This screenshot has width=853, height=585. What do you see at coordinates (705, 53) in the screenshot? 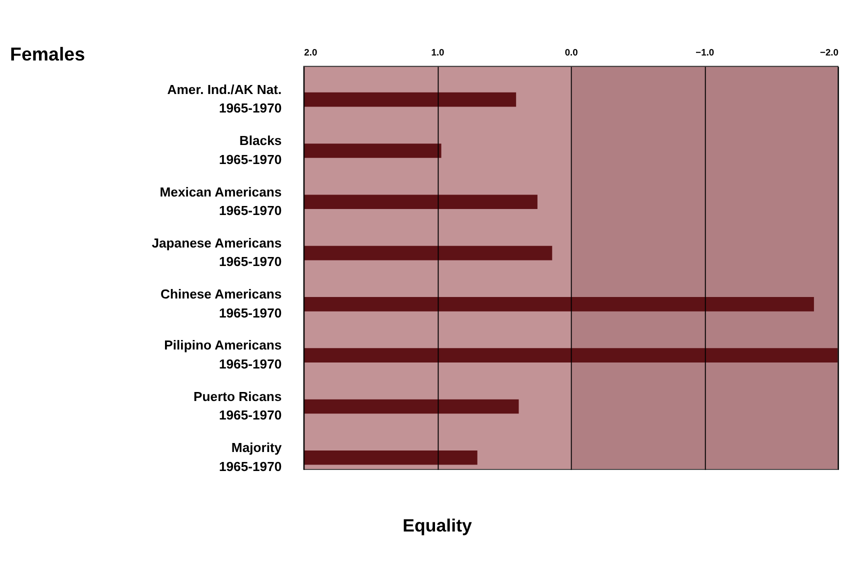
I see `x-tick-label: −1.0` at bounding box center [705, 53].